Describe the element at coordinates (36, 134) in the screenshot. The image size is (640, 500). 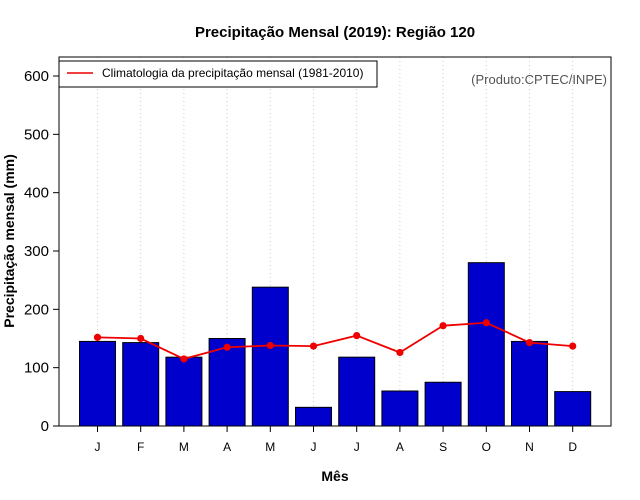
I see `y-tick-label: 500` at that location.